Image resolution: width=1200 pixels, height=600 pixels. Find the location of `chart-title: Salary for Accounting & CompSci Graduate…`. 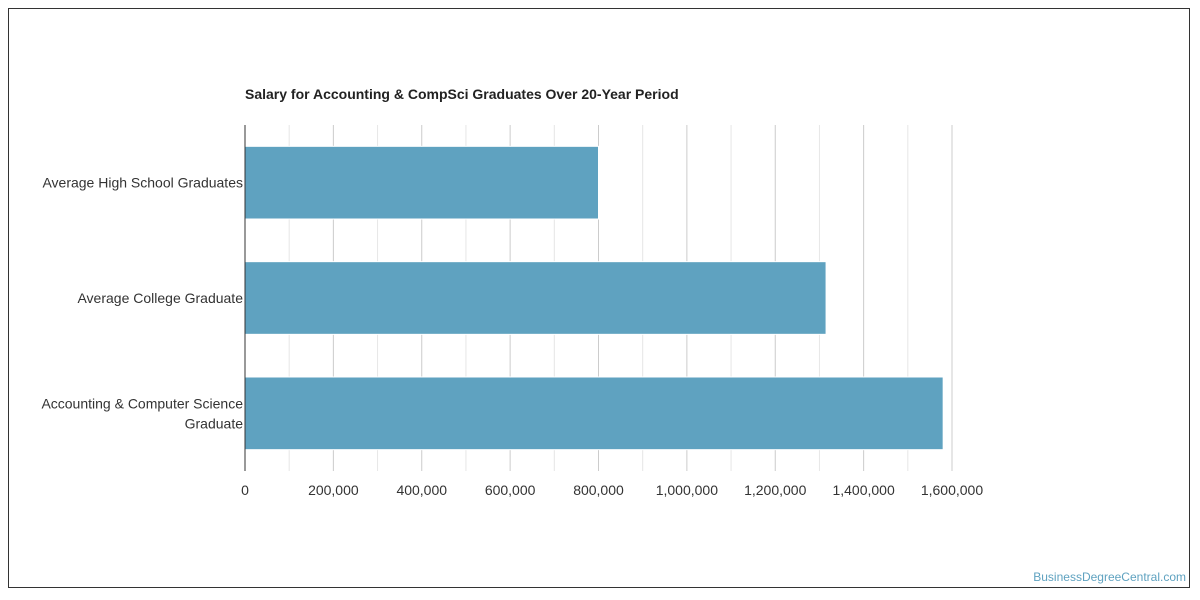

chart-title: Salary for Accounting & CompSci Graduate… is located at coordinates (462, 94).